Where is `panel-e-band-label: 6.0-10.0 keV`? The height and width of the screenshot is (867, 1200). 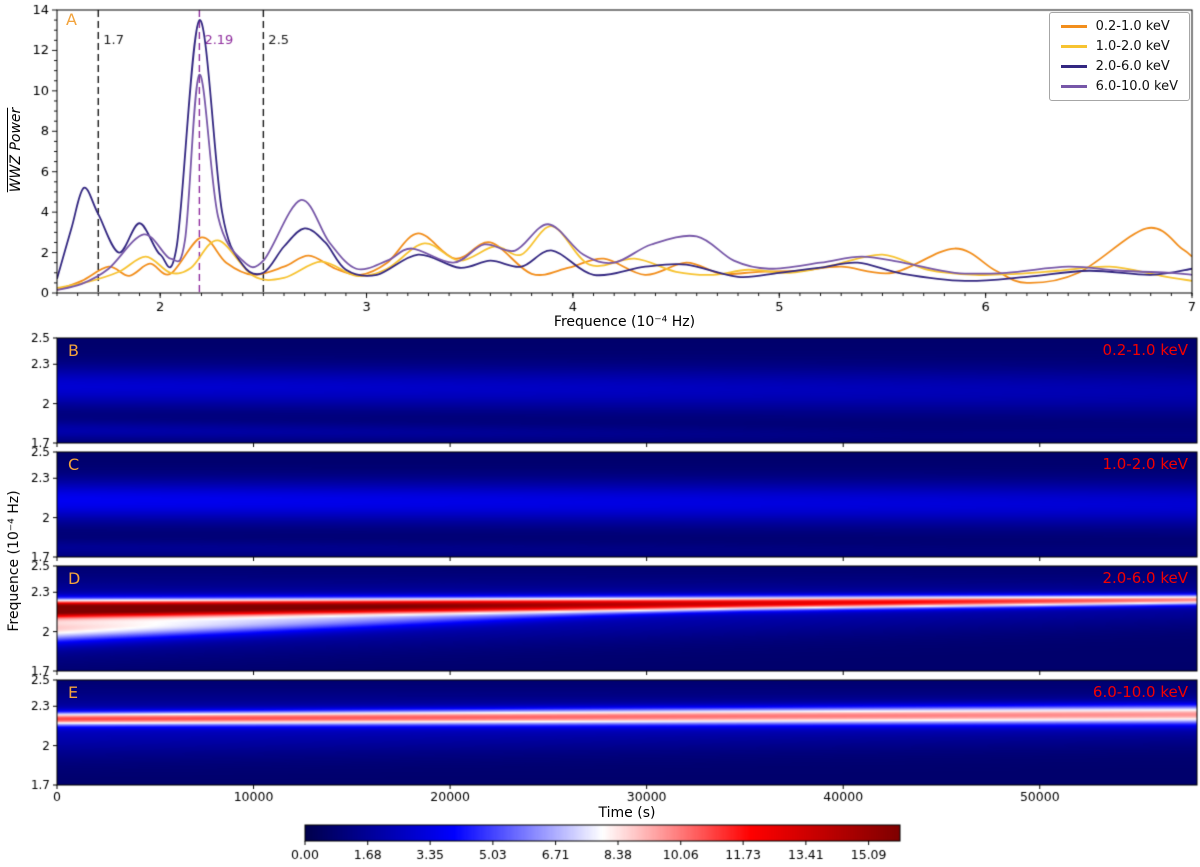
panel-e-band-label: 6.0-10.0 keV is located at coordinates (1140, 692).